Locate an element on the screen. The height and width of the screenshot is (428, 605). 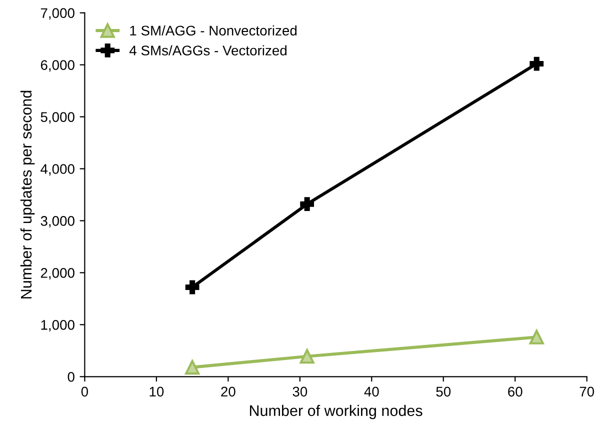
x-axis-title: Number of working nodes is located at coordinates (336, 412).